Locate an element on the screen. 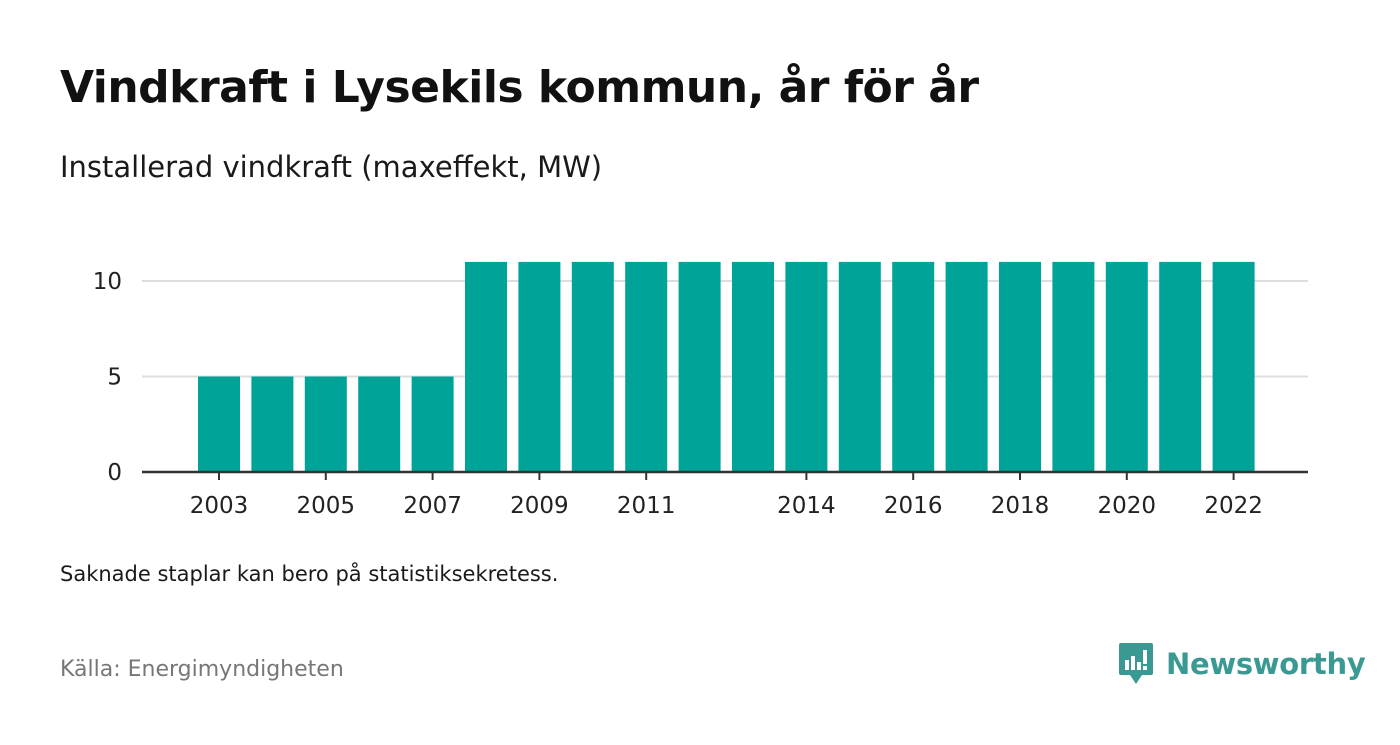 Image resolution: width=1400 pixels, height=745 pixels. x-tick-label: 2011 is located at coordinates (646, 506).